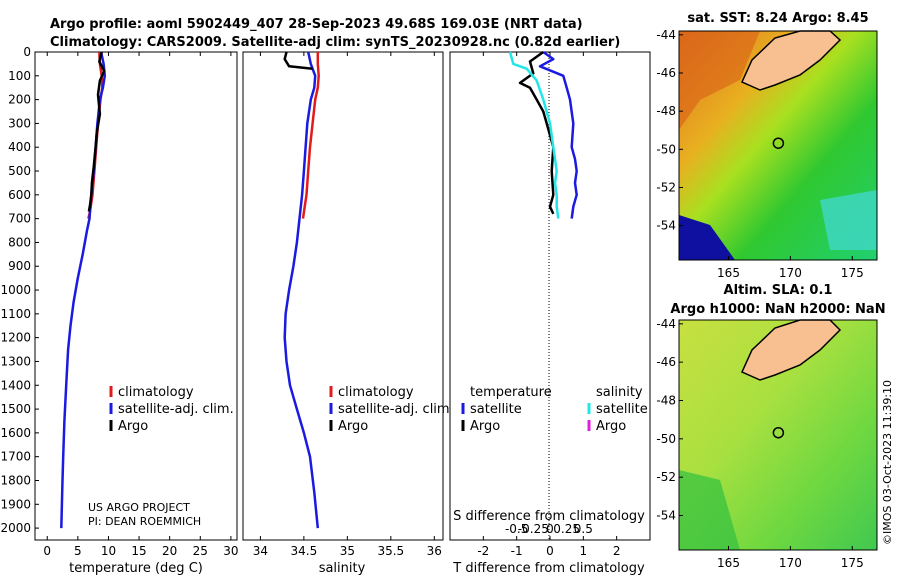 The height and width of the screenshot is (580, 900). I want to click on s-tick-label: 0.25, so click(566, 529).